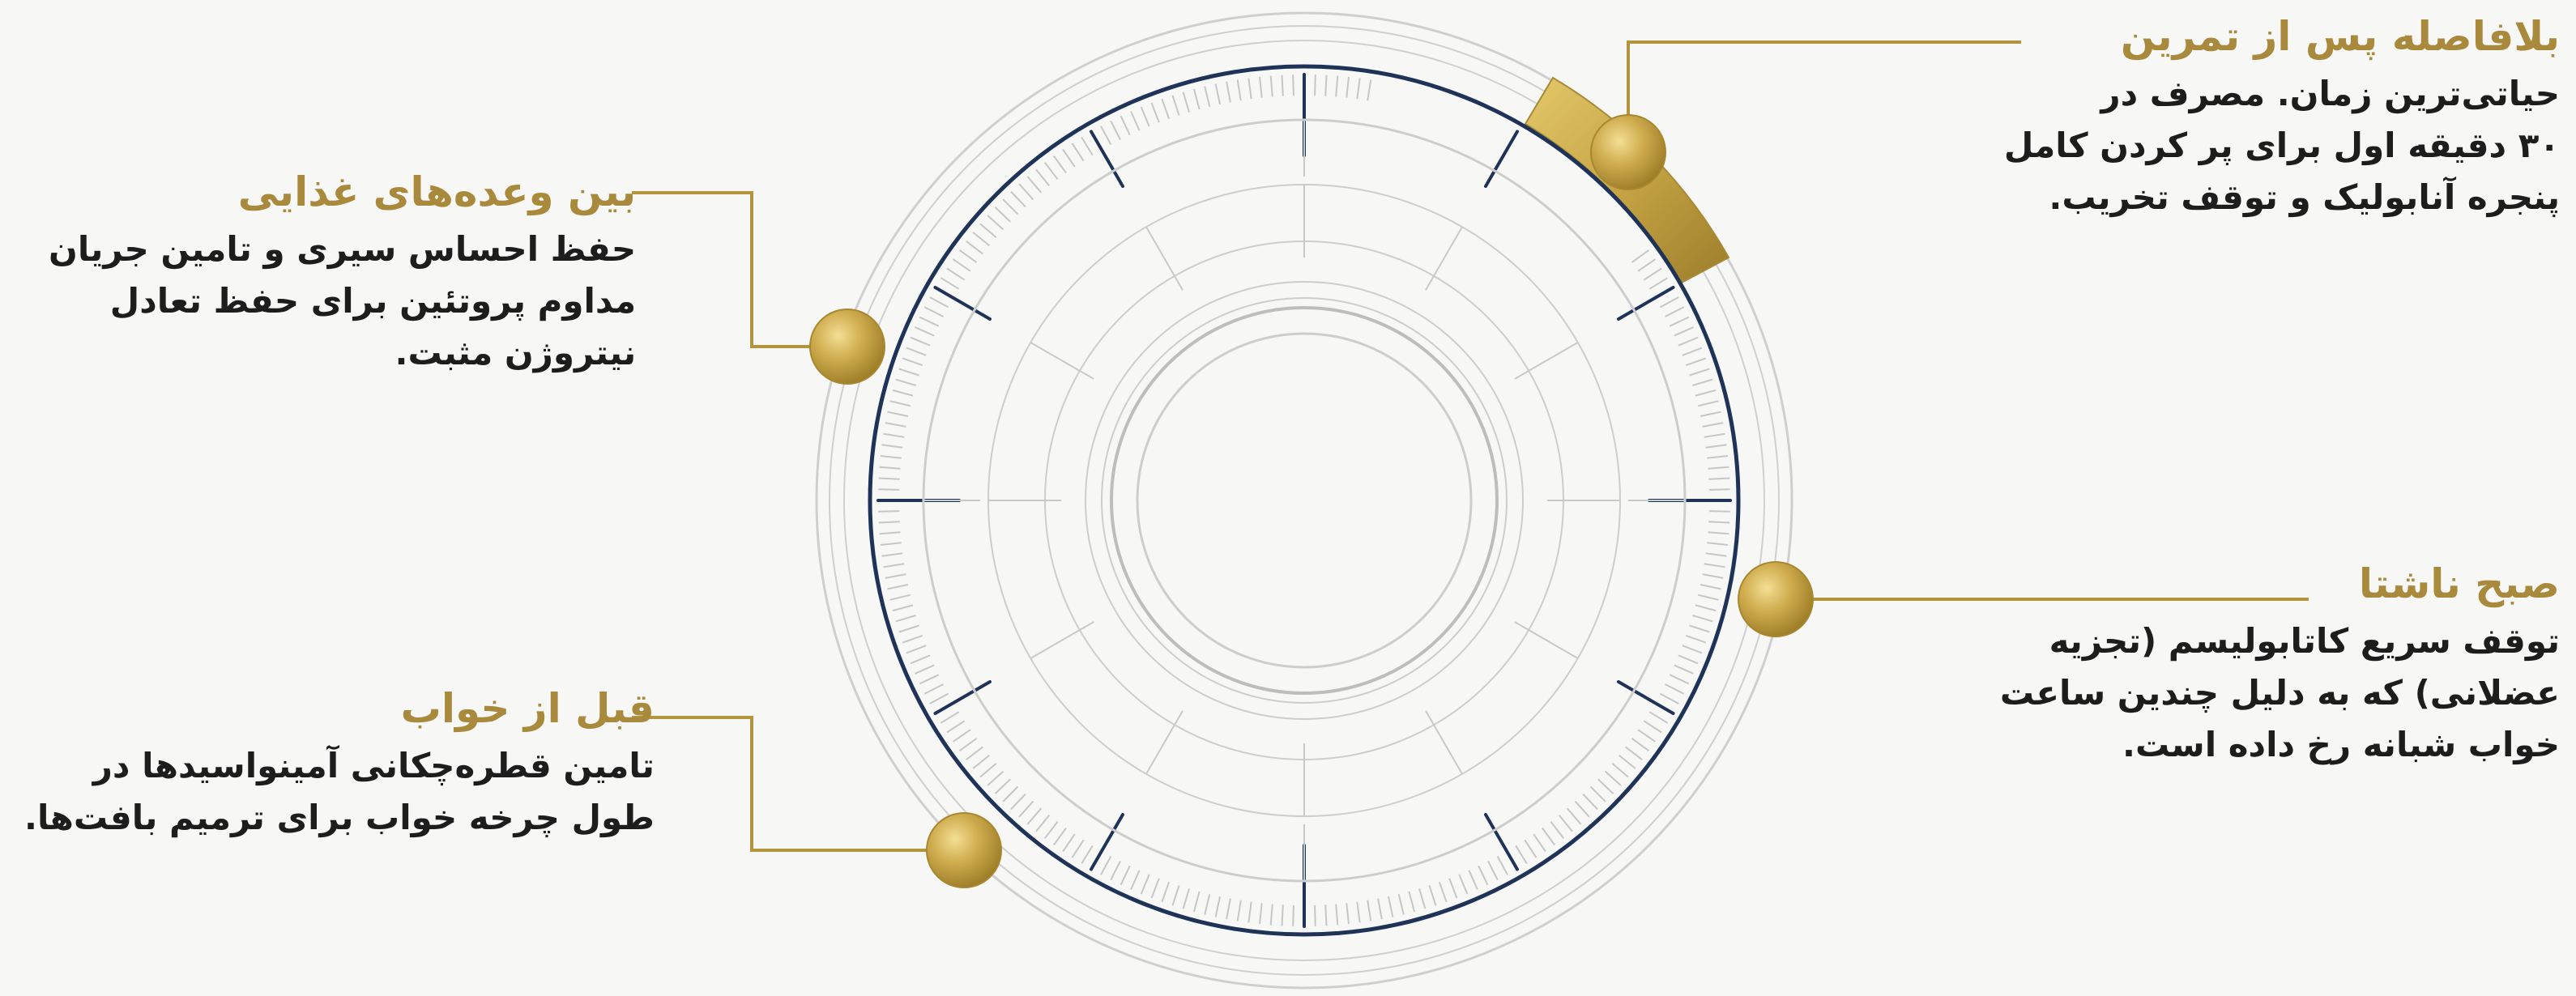 The height and width of the screenshot is (996, 2576). What do you see at coordinates (1628, 152) in the screenshot?
I see `marker-post-workout` at bounding box center [1628, 152].